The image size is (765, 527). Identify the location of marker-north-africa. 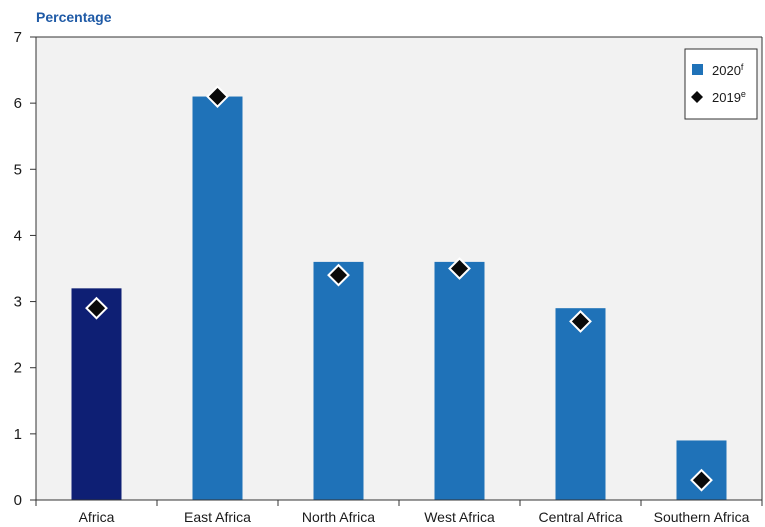
(338, 275).